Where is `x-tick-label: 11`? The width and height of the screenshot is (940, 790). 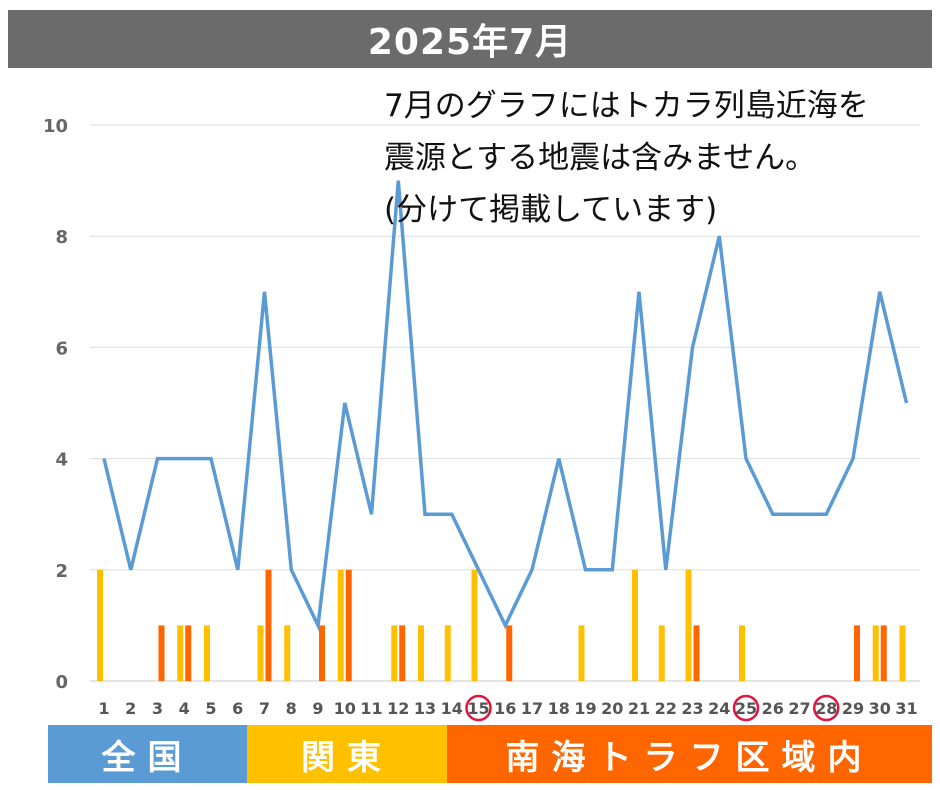
x-tick-label: 11 is located at coordinates (371, 708).